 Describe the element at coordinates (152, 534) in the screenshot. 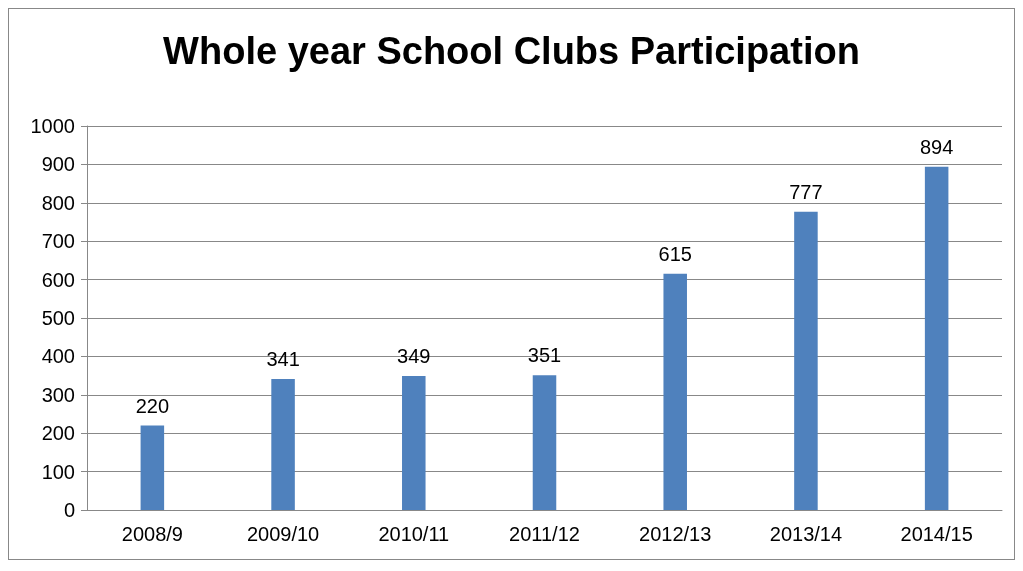

I see `x-tick-label: 2008/9` at that location.